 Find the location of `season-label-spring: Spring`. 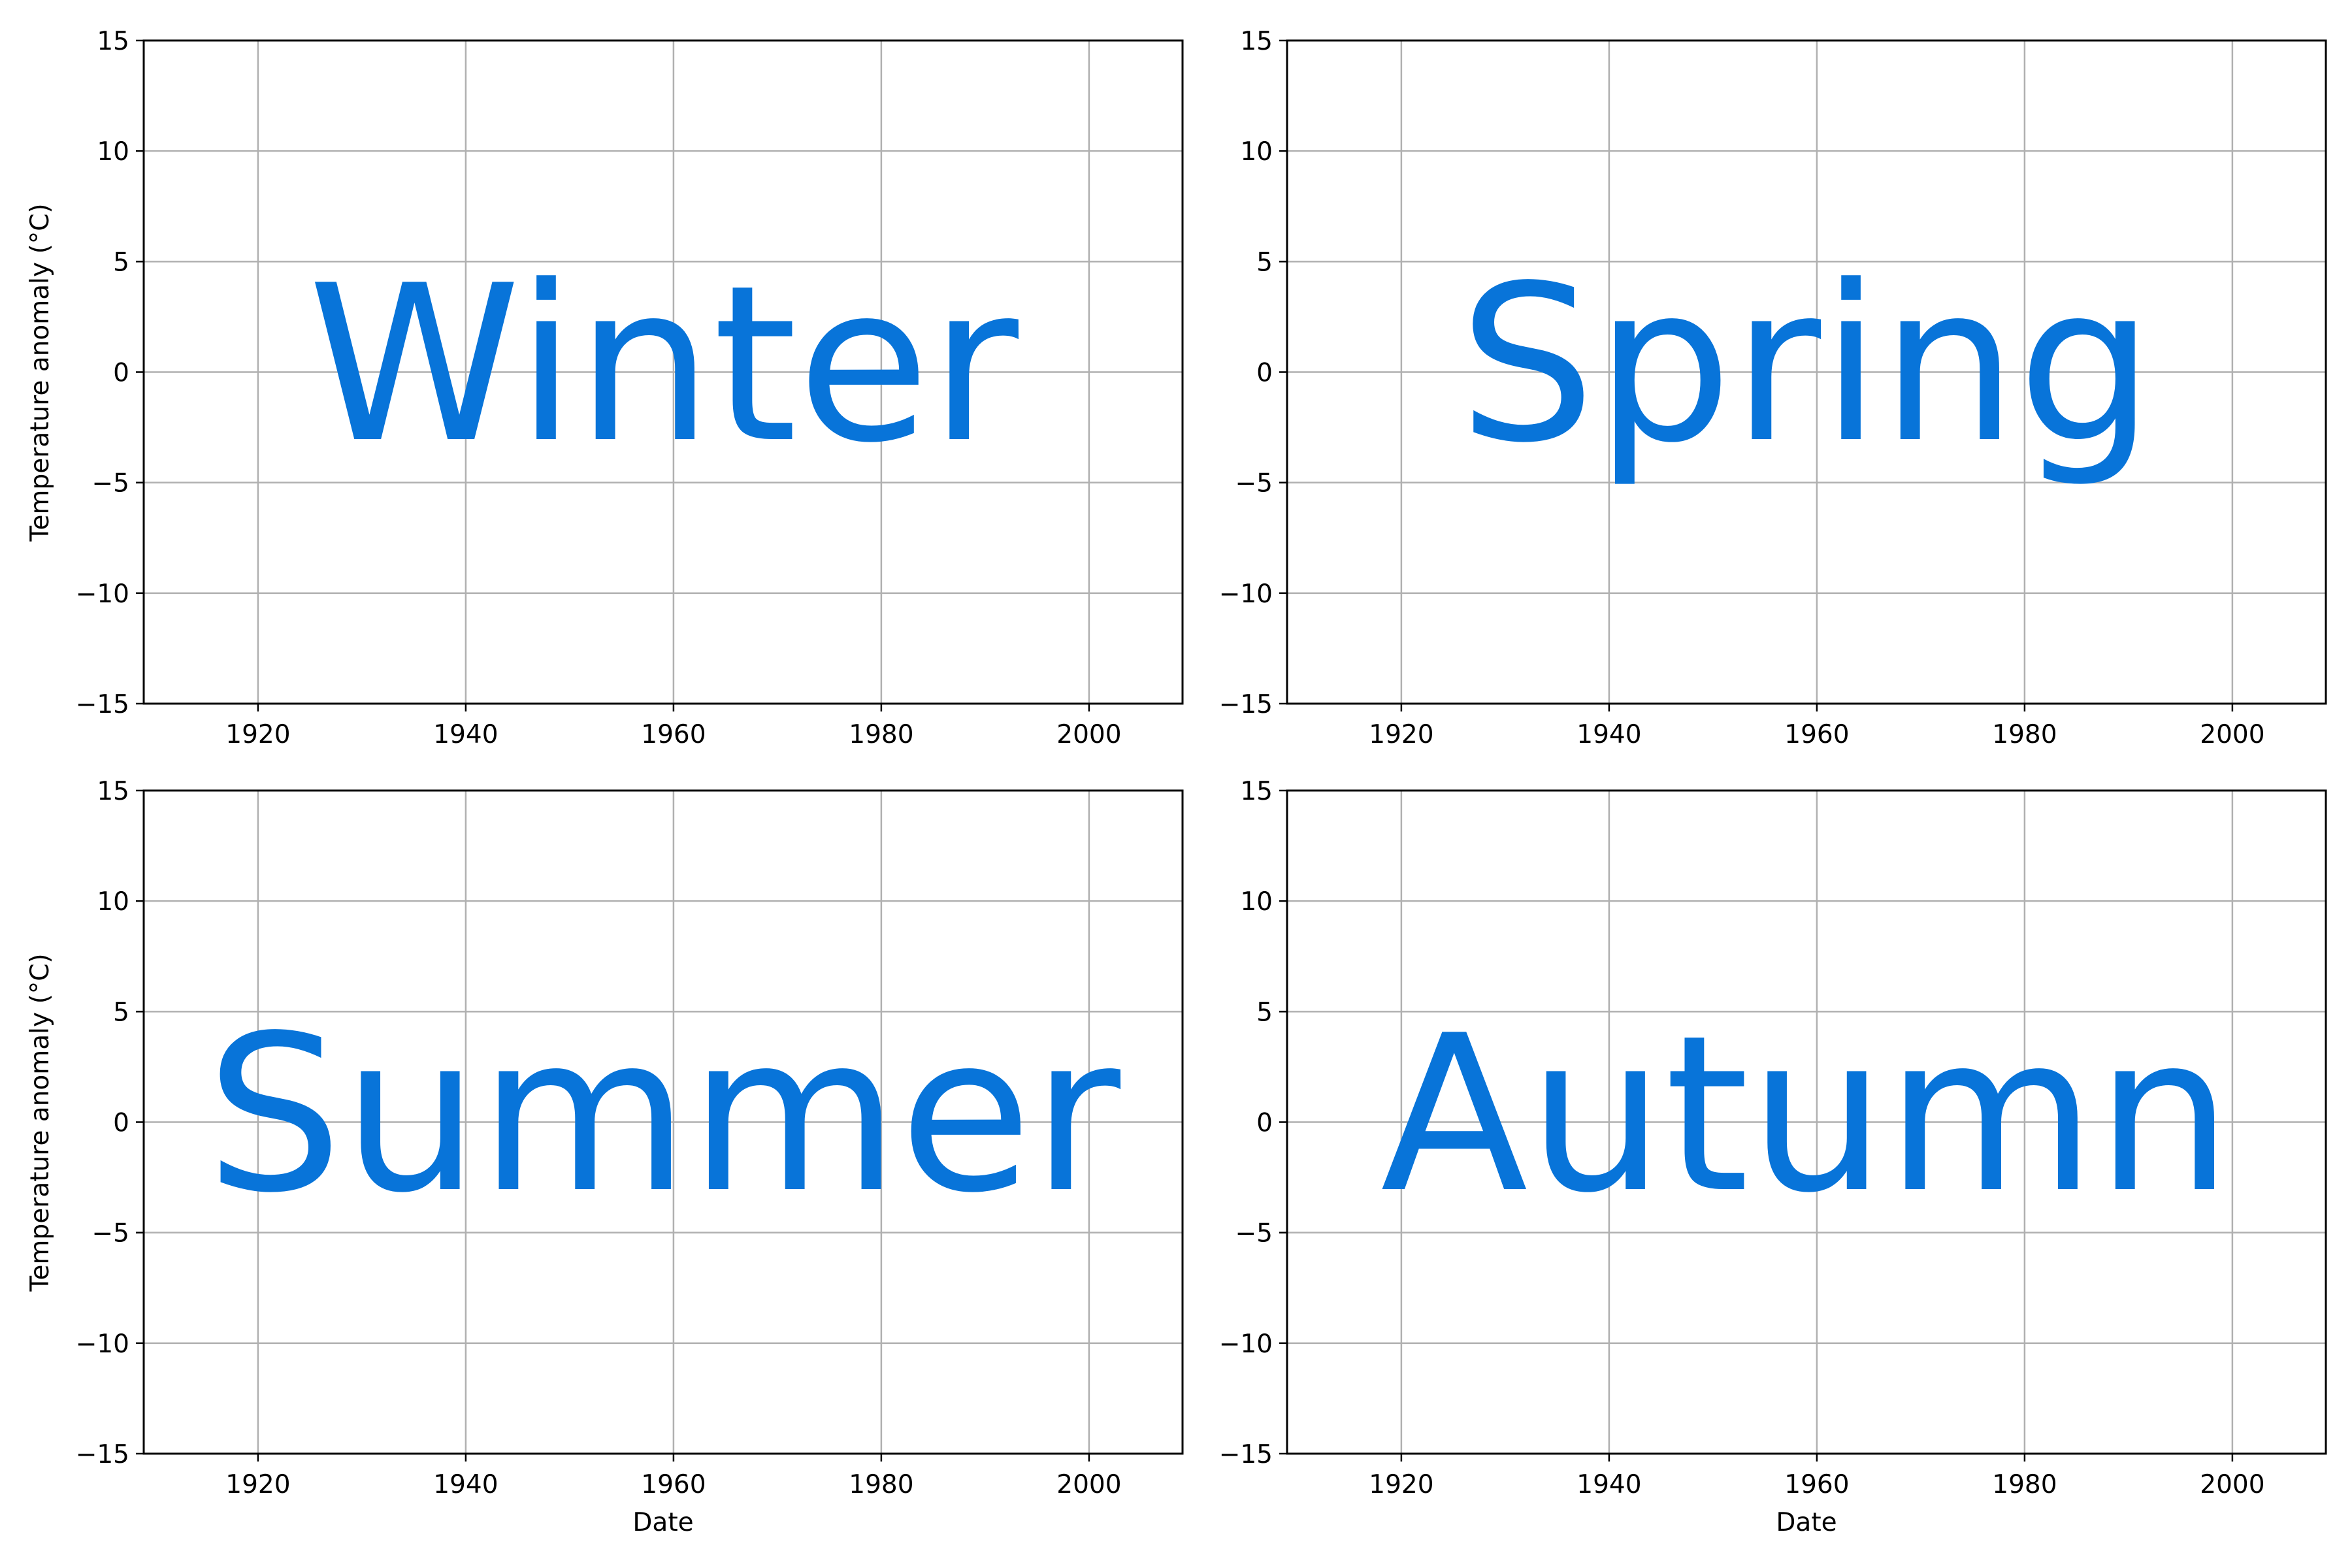

season-label-spring: Spring is located at coordinates (1807, 364).